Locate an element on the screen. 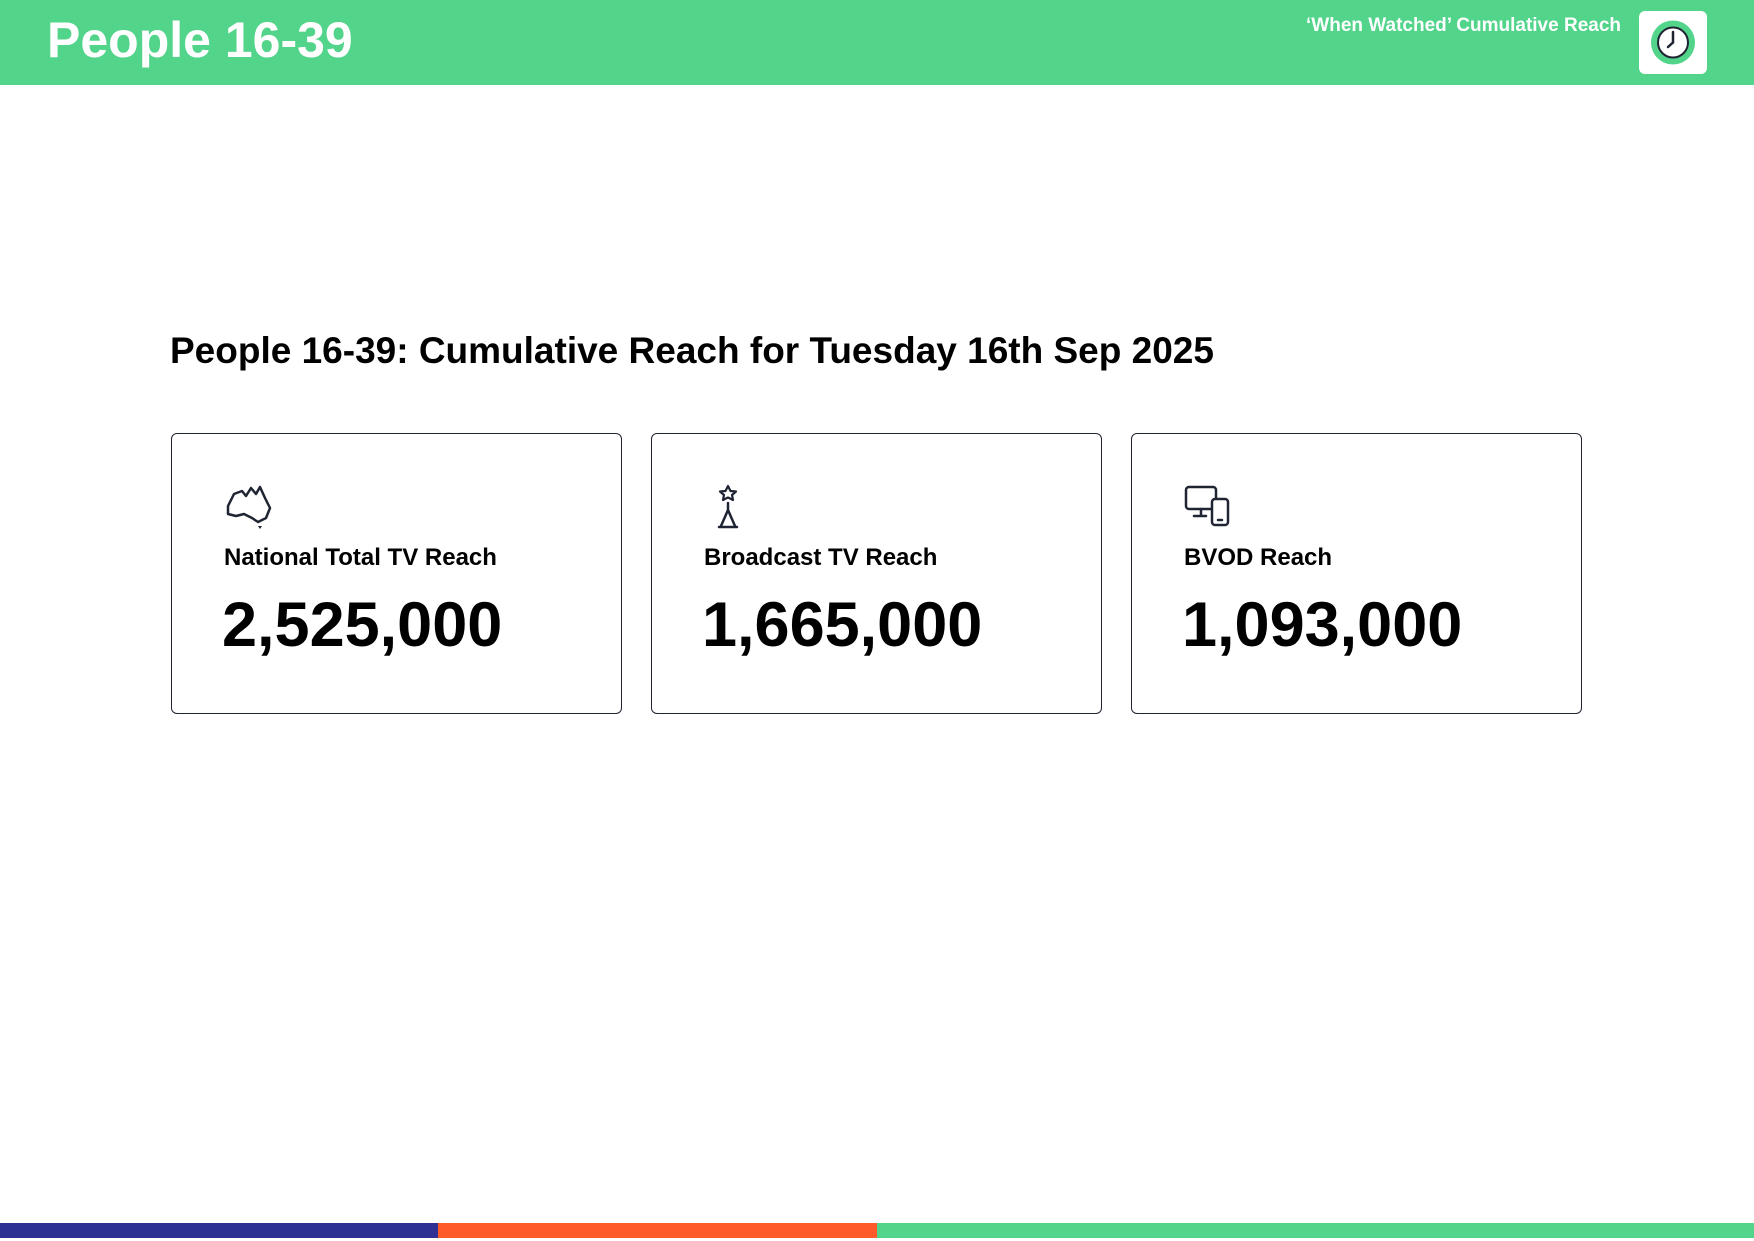 The width and height of the screenshot is (1754, 1241). devices-icon is located at coordinates (1207, 506).